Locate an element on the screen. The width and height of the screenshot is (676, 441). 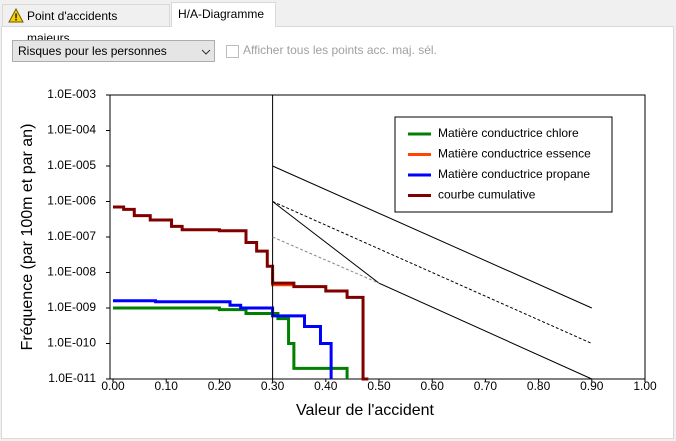
legend-label: Matière conductrice essence is located at coordinates (514, 154).